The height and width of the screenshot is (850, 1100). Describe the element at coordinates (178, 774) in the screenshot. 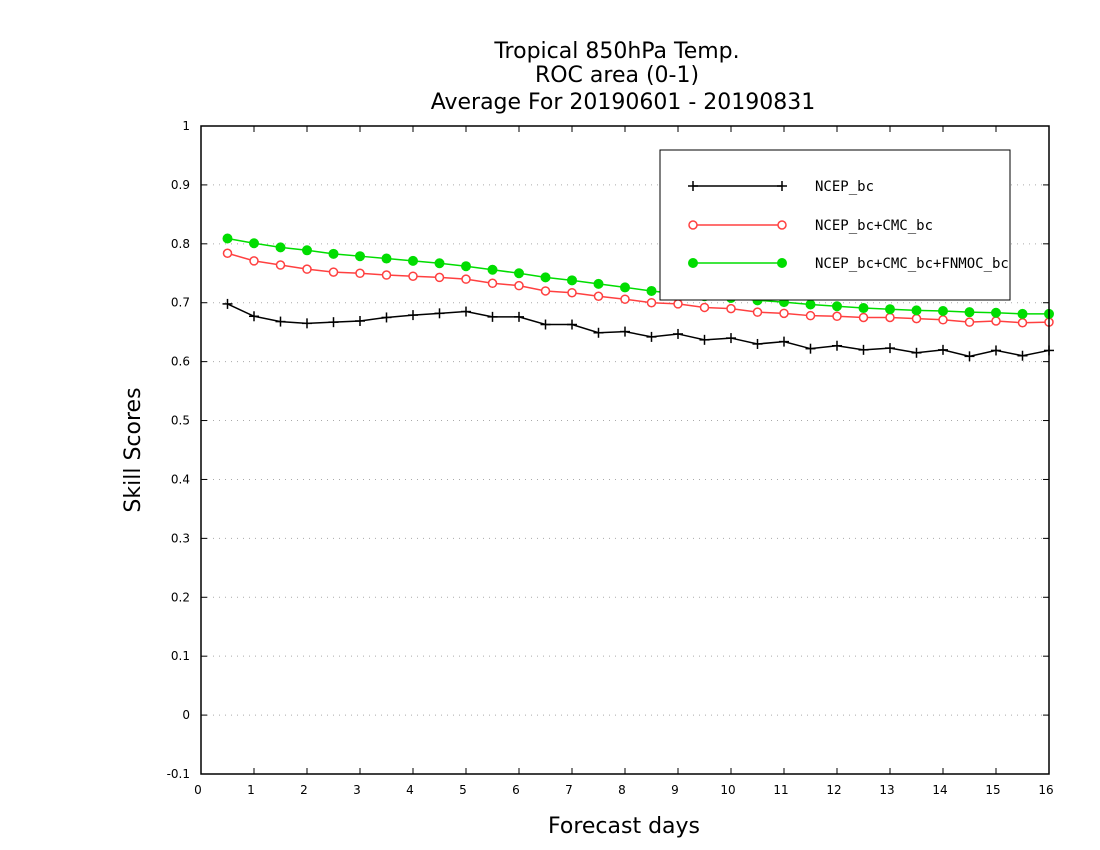

I see `y-tick-label: -0.1` at that location.